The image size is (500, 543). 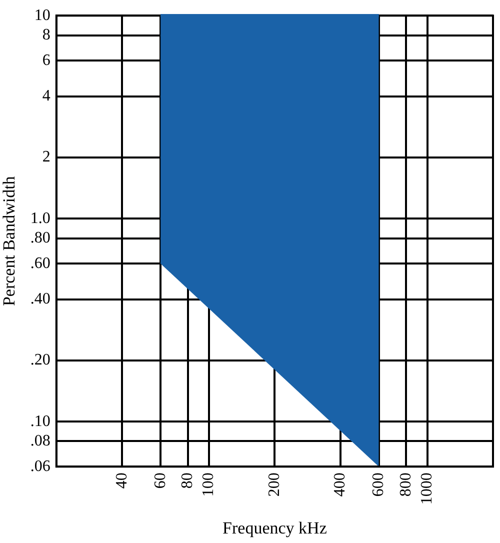 I want to click on y-tick-label: 4, so click(x=46, y=96).